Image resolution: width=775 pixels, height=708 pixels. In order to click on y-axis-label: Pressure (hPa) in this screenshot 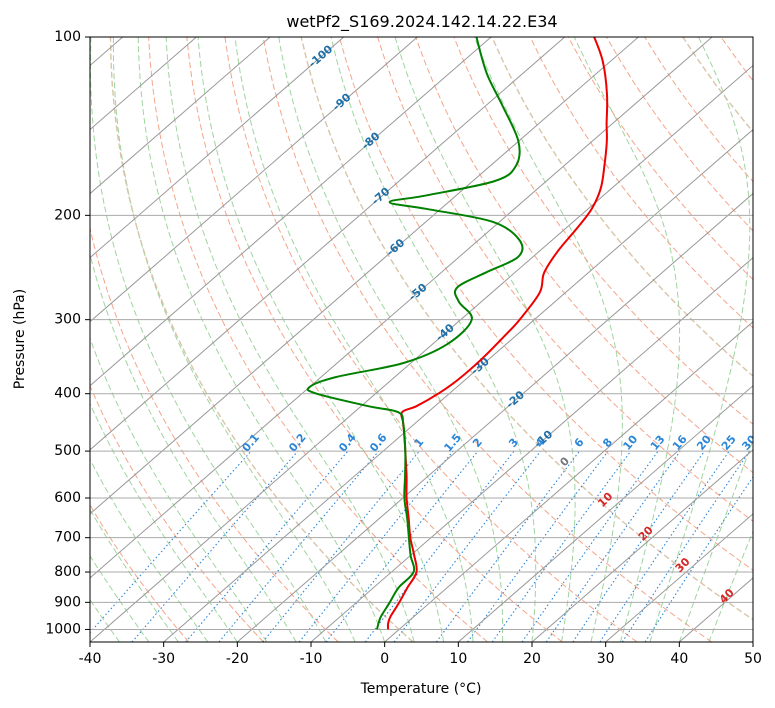, I will do `click(20, 339)`.